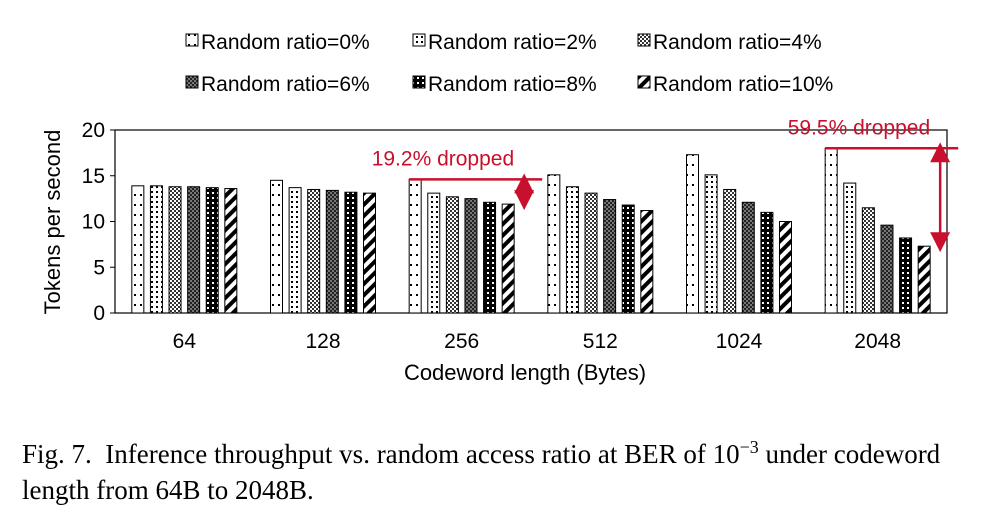 This screenshot has width=1000, height=522. I want to click on y-tick-label: 10, so click(93, 222).